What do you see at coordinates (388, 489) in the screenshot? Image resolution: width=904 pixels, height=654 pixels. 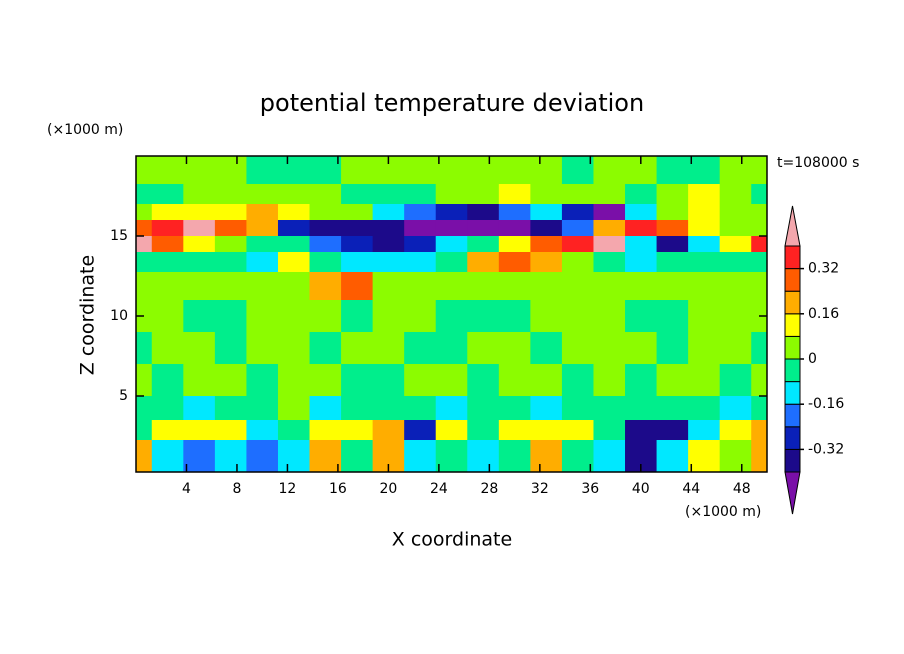 I see `x-tick-label: 20` at bounding box center [388, 489].